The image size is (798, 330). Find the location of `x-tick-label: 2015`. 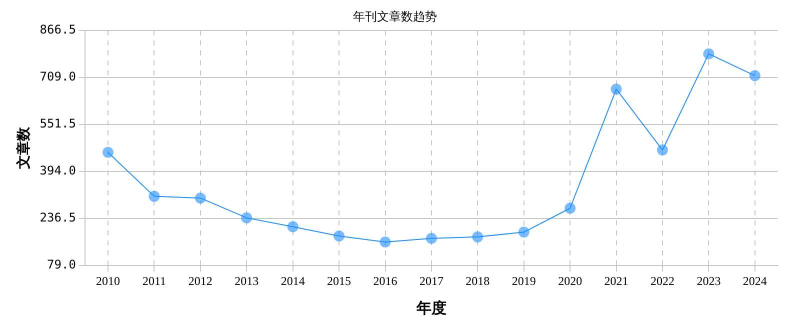

x-tick-label: 2015 is located at coordinates (339, 281).